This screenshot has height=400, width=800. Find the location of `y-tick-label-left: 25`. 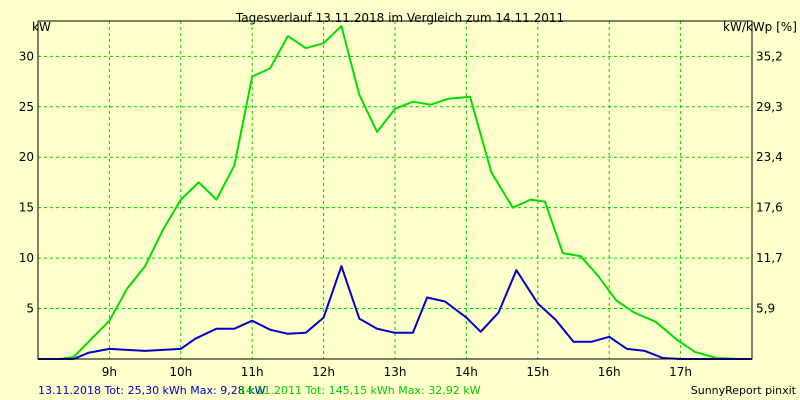

y-tick-label-left: 25 is located at coordinates (26, 107).